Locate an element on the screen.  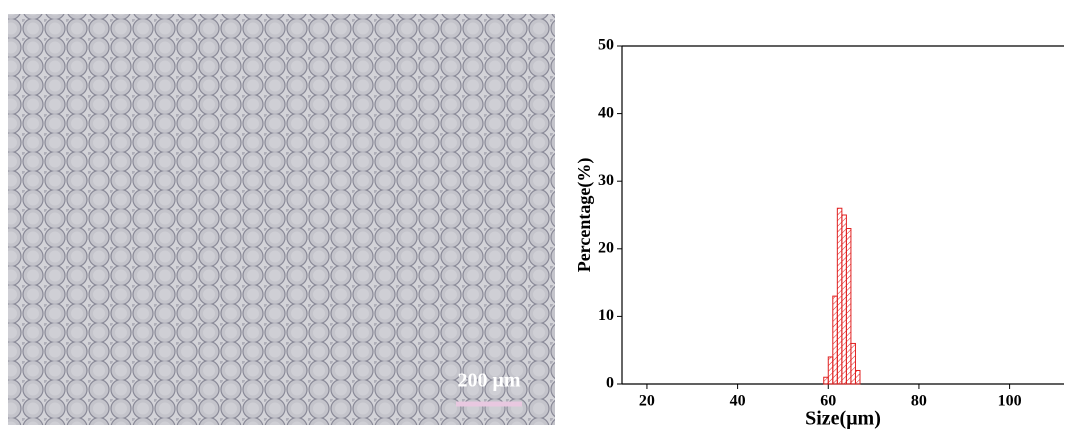
x-axis-label: Size(μm) is located at coordinates (843, 419).